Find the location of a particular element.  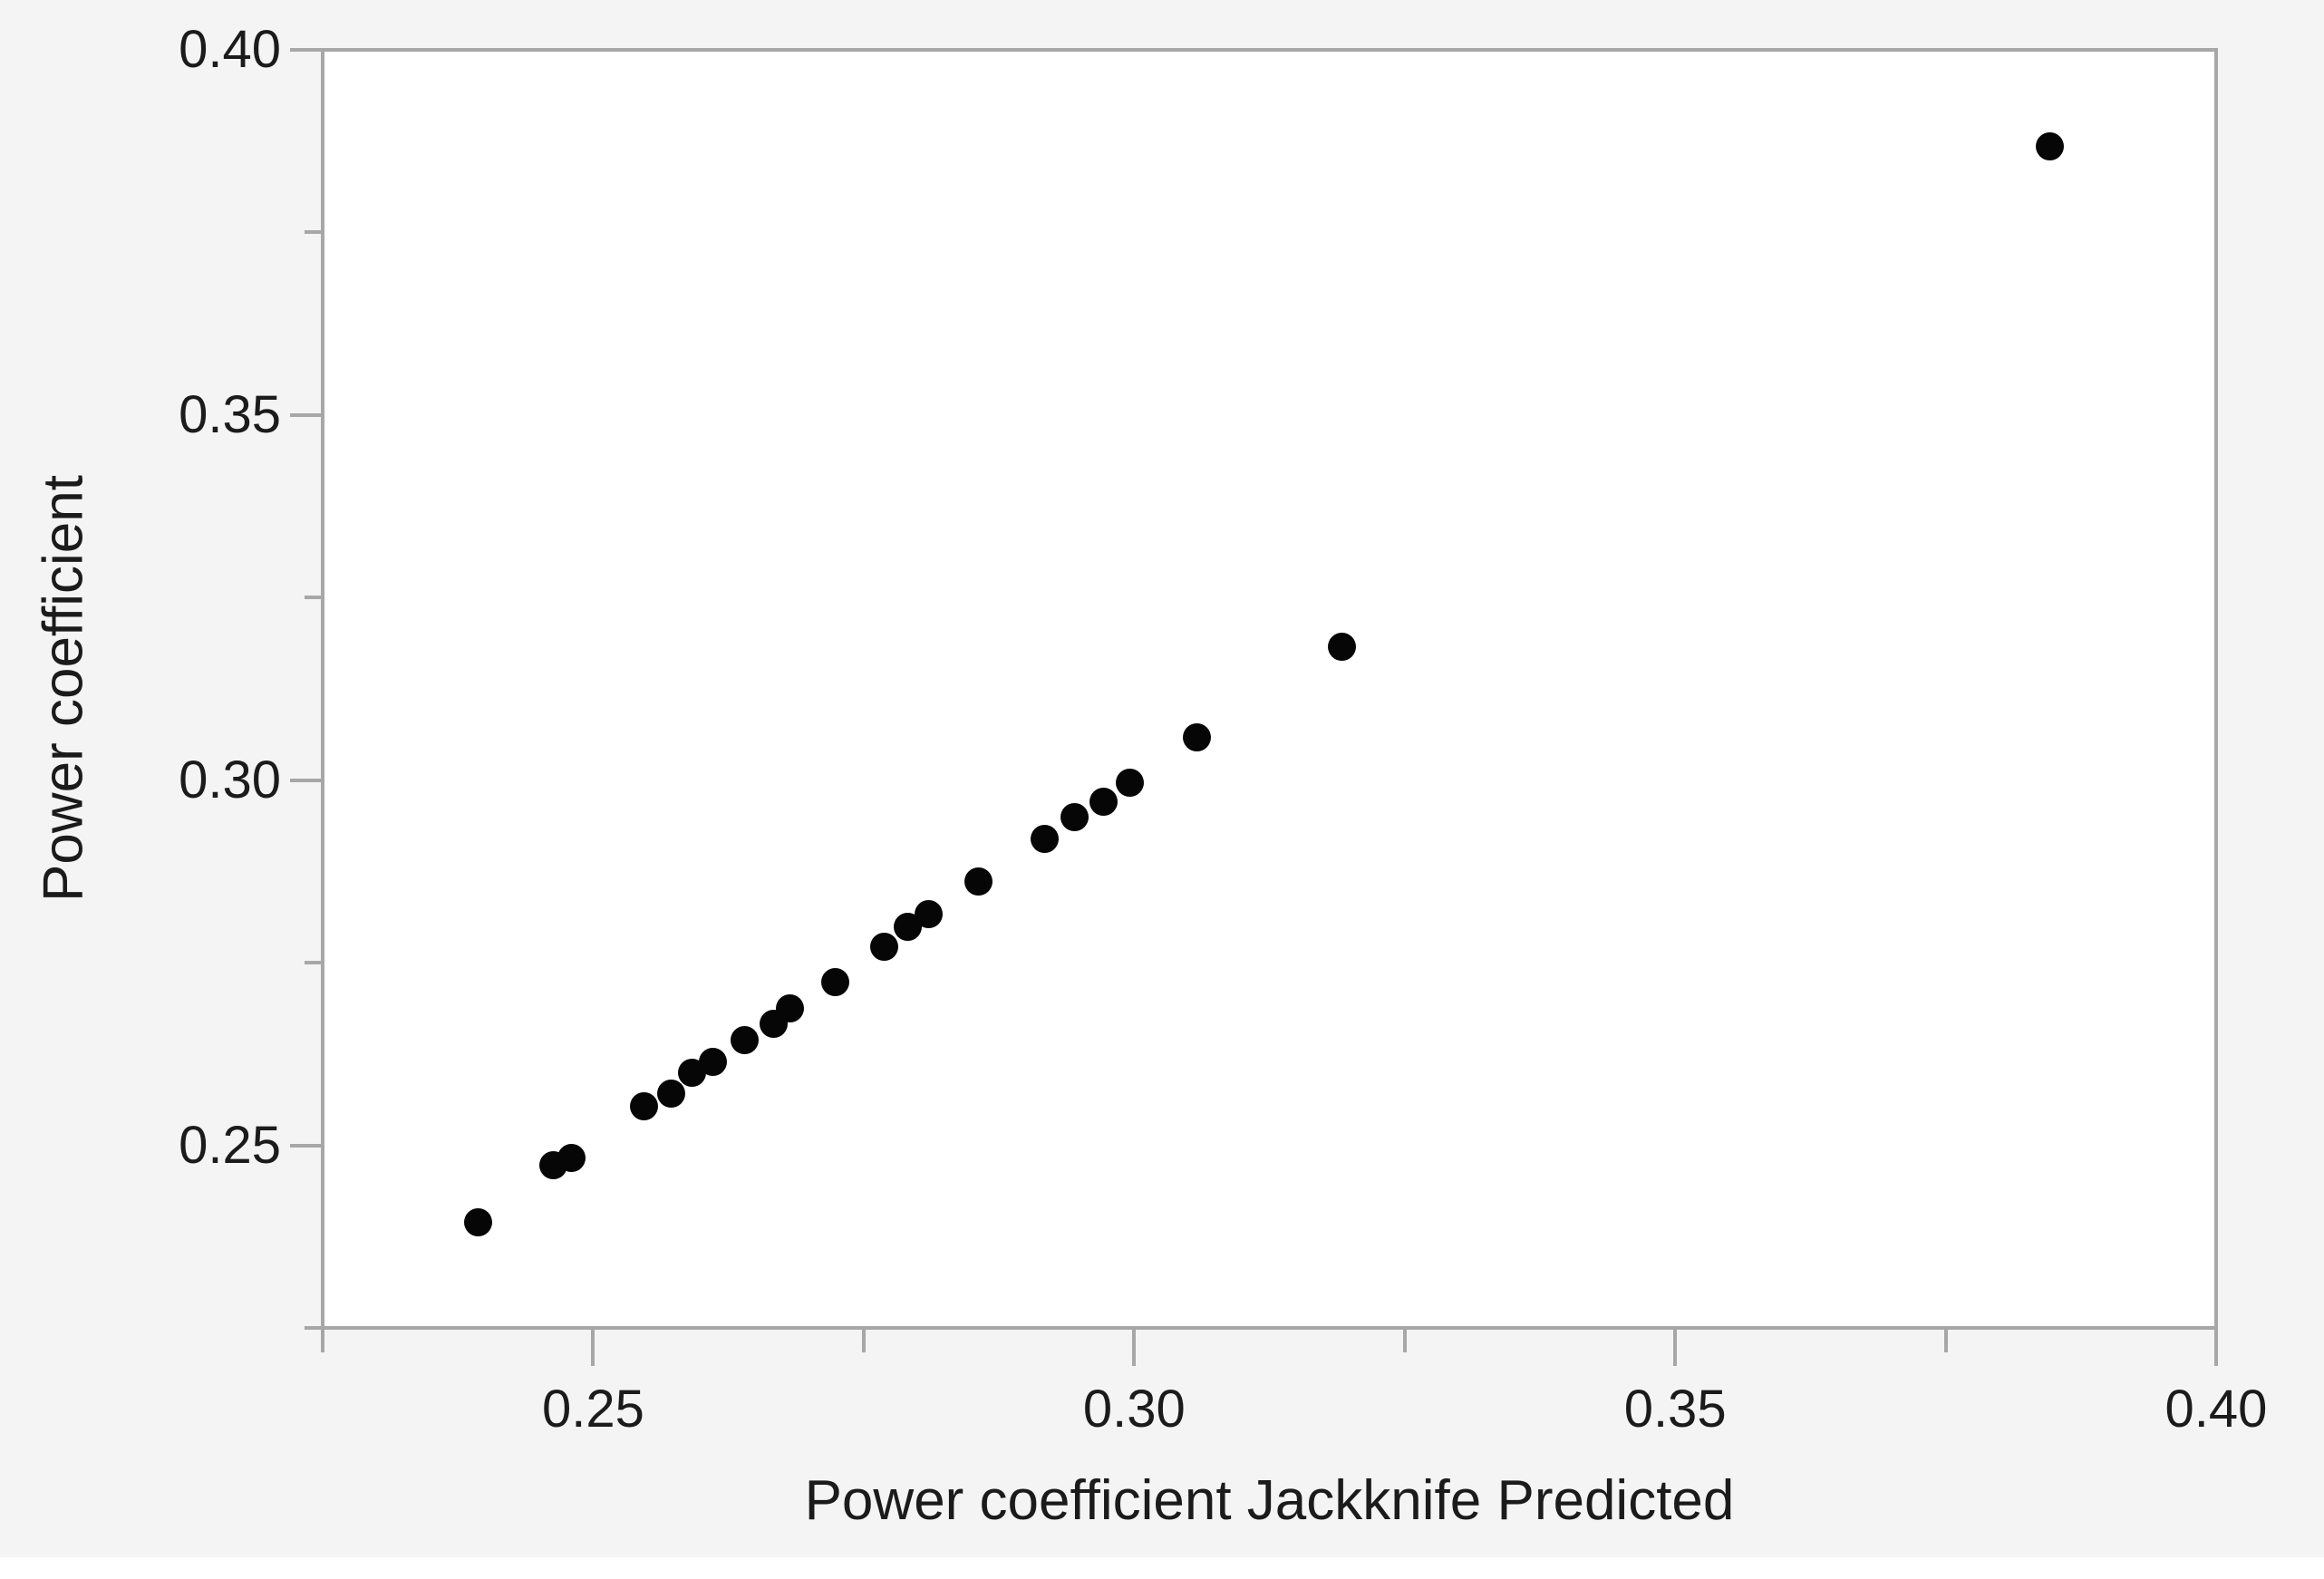

y-tick-label: 0.30 is located at coordinates (230, 779).